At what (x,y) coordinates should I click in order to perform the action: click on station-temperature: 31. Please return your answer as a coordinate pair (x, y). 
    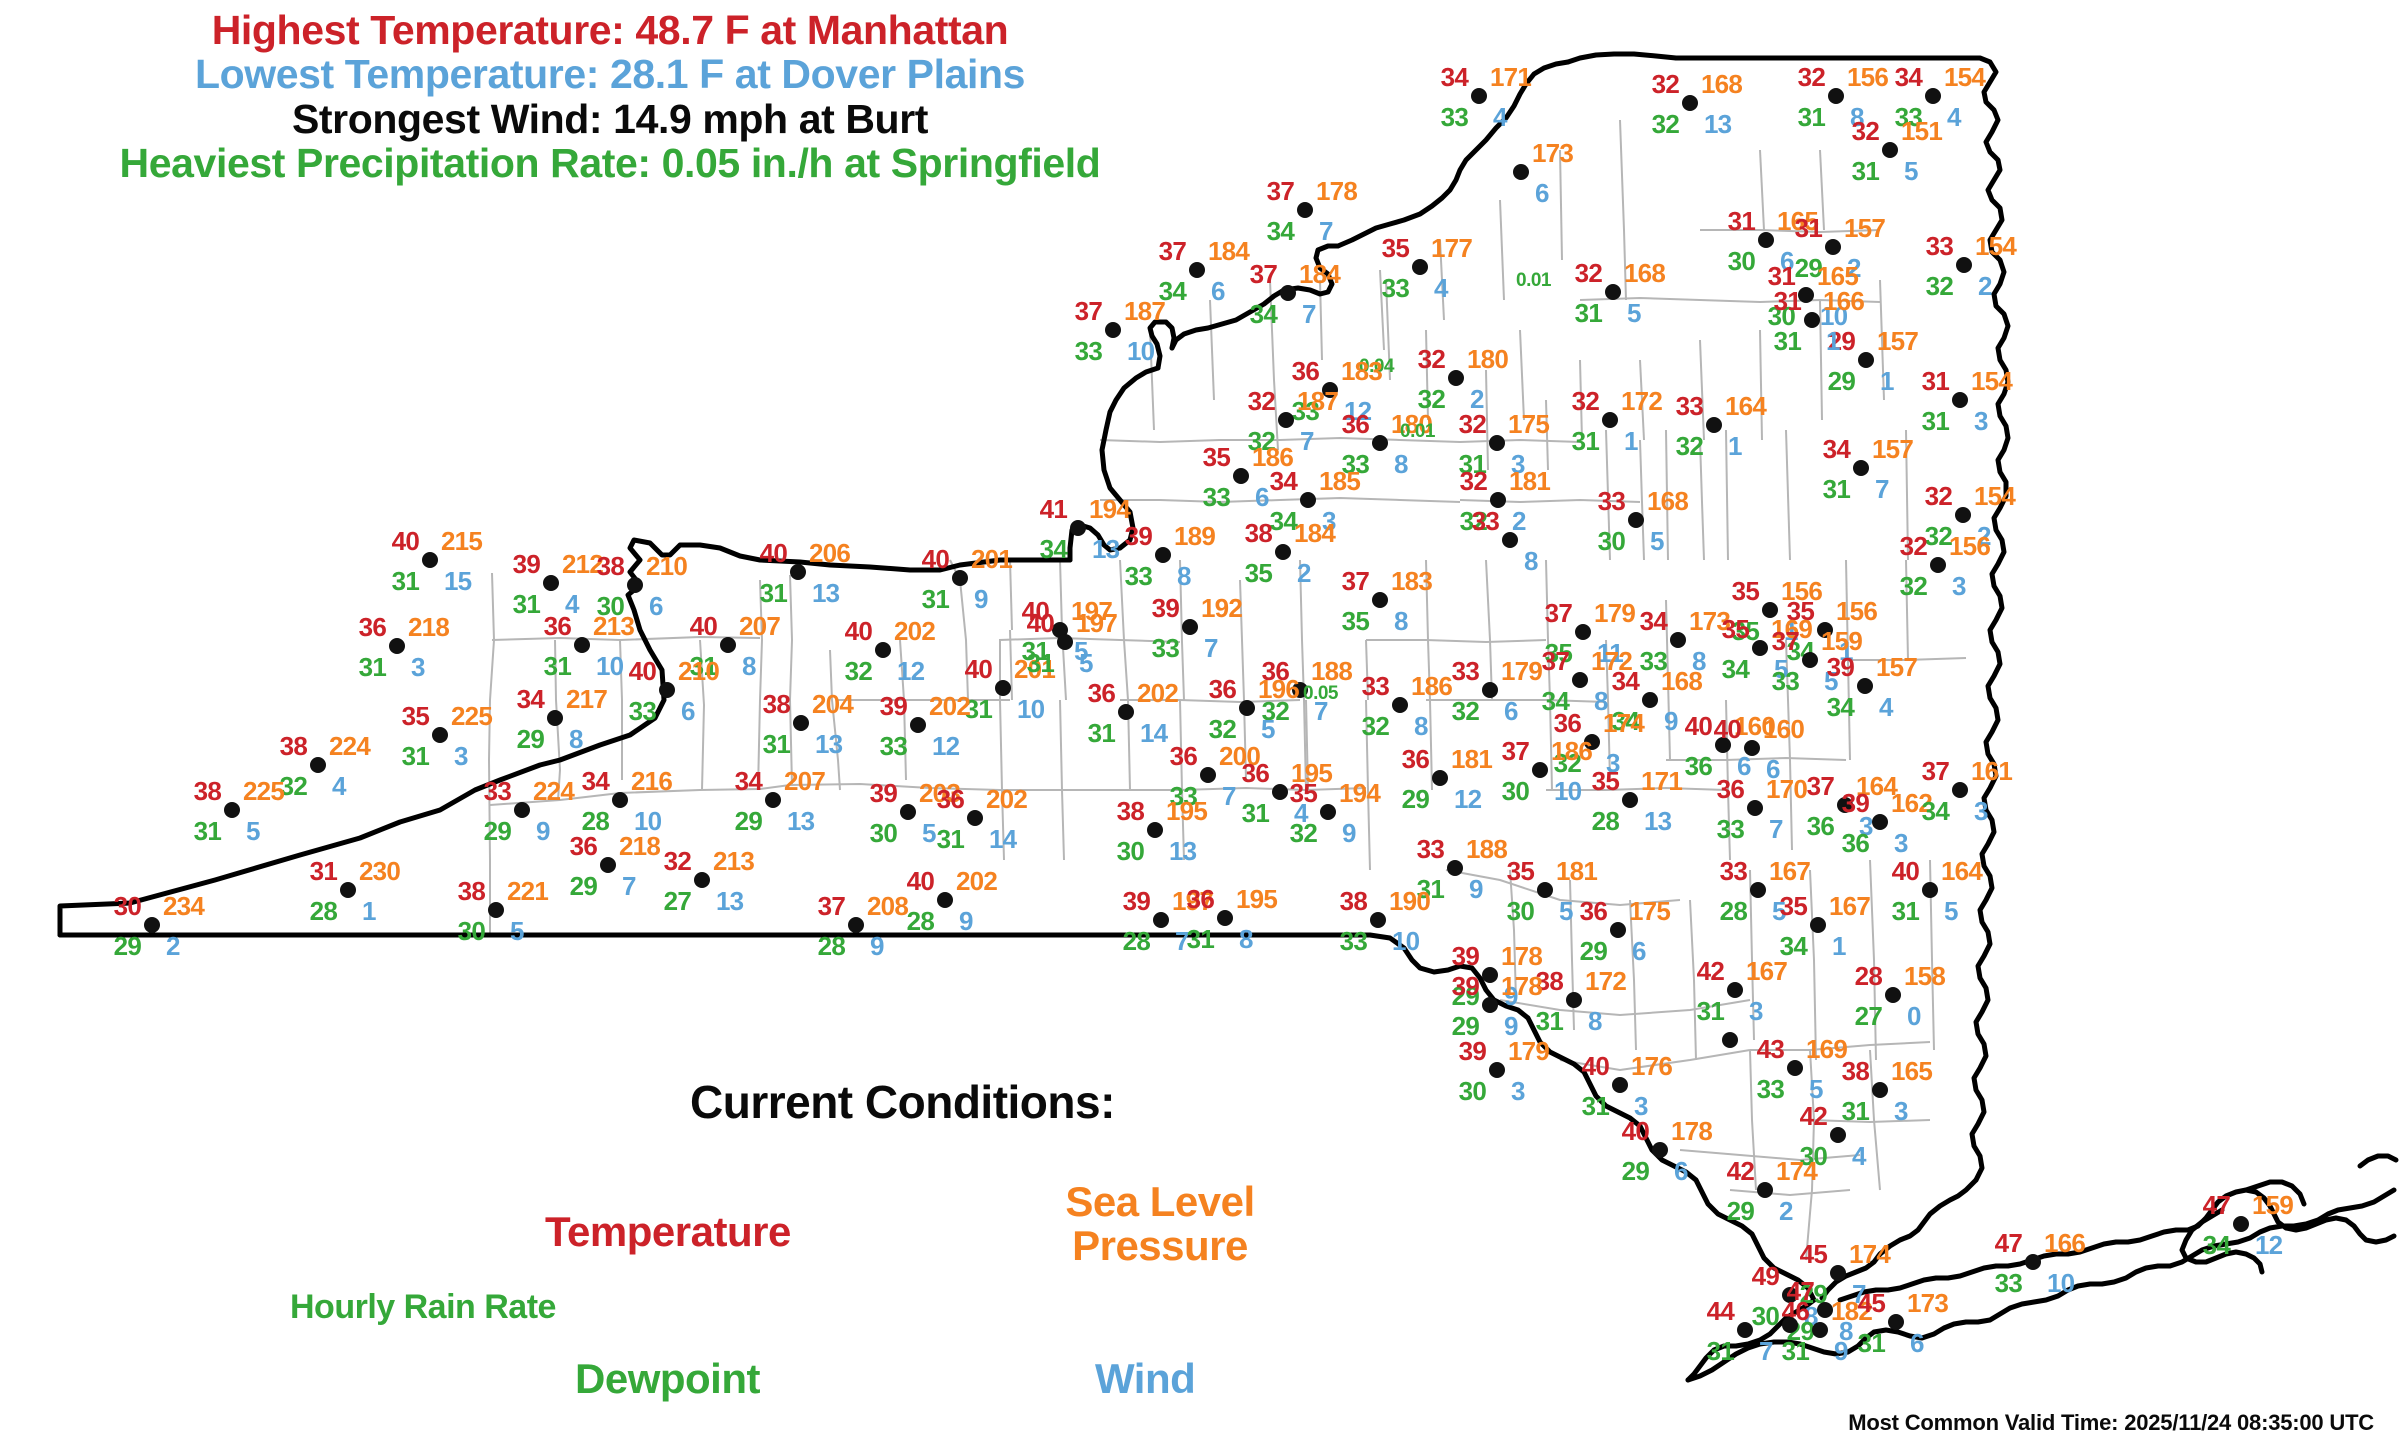
    Looking at the image, I should click on (1741, 221).